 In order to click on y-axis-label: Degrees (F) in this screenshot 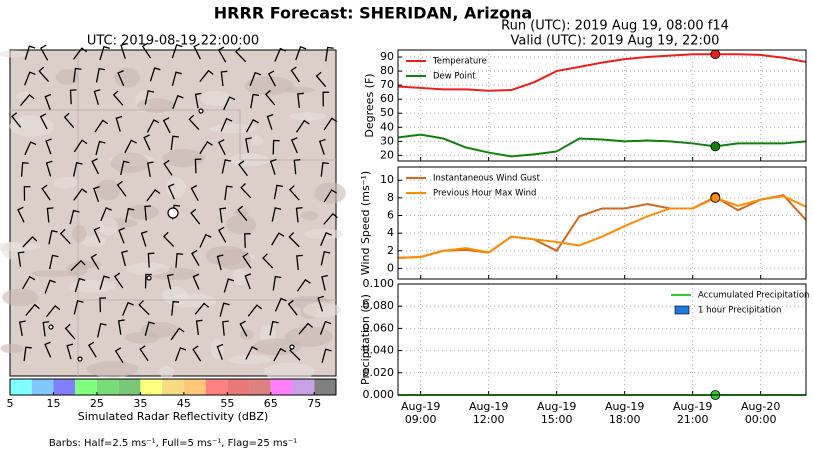, I will do `click(369, 105)`.